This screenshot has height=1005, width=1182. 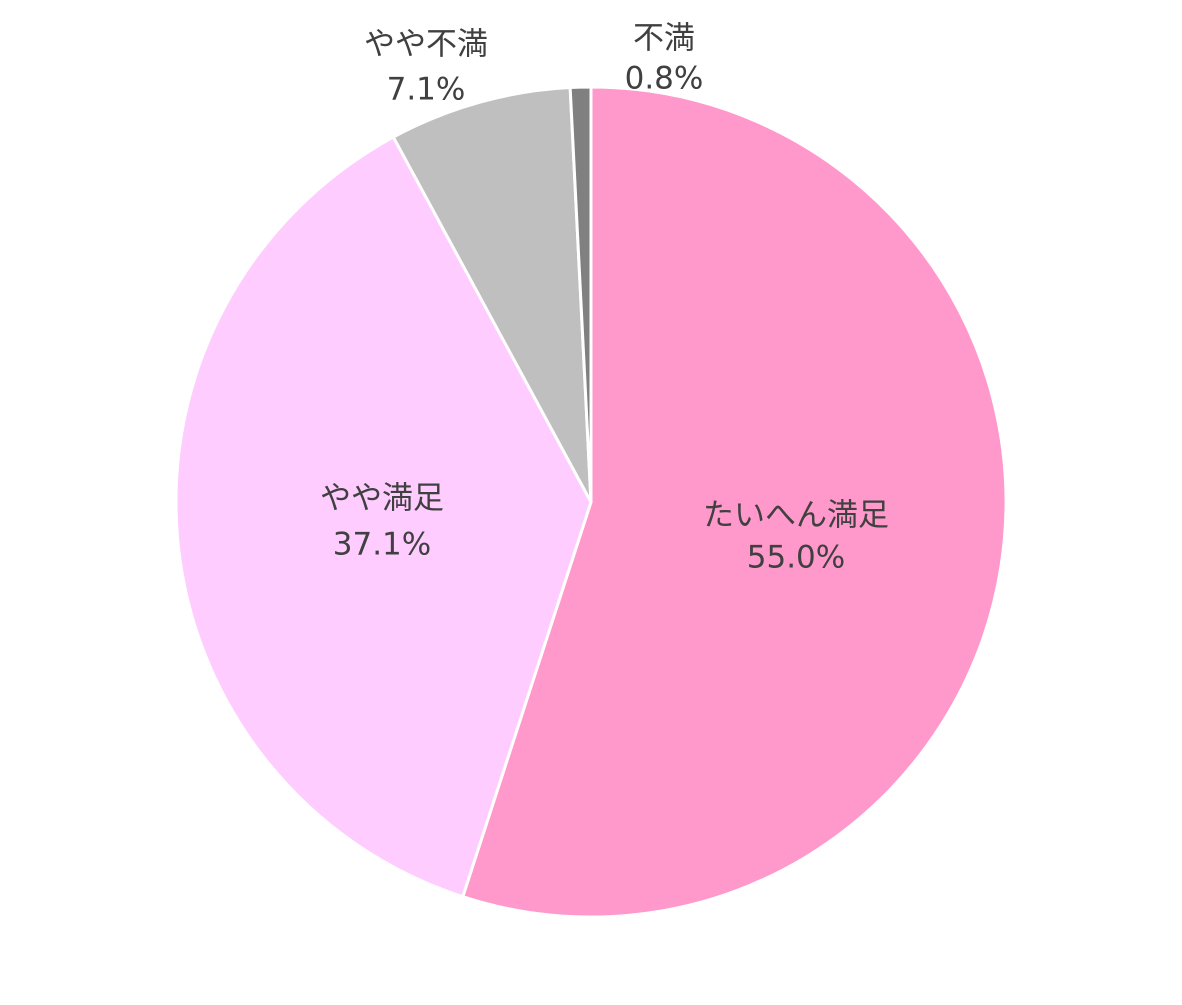 I want to click on slice-label-dissatisfied: 不満, so click(x=664, y=39).